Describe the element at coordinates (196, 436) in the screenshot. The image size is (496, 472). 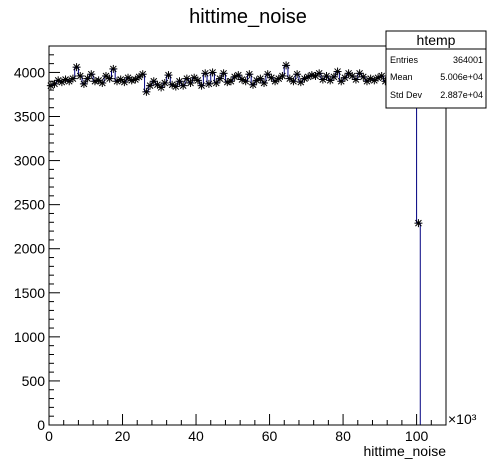
I see `x-tick-label: 40` at that location.